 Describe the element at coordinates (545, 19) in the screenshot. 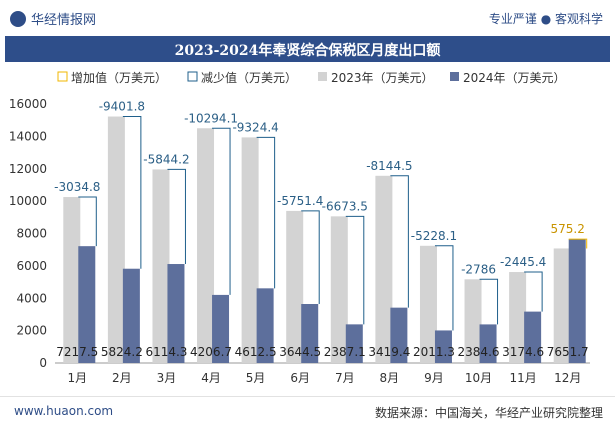

I see `tagline: 专业严谨 ● 客观科学` at that location.